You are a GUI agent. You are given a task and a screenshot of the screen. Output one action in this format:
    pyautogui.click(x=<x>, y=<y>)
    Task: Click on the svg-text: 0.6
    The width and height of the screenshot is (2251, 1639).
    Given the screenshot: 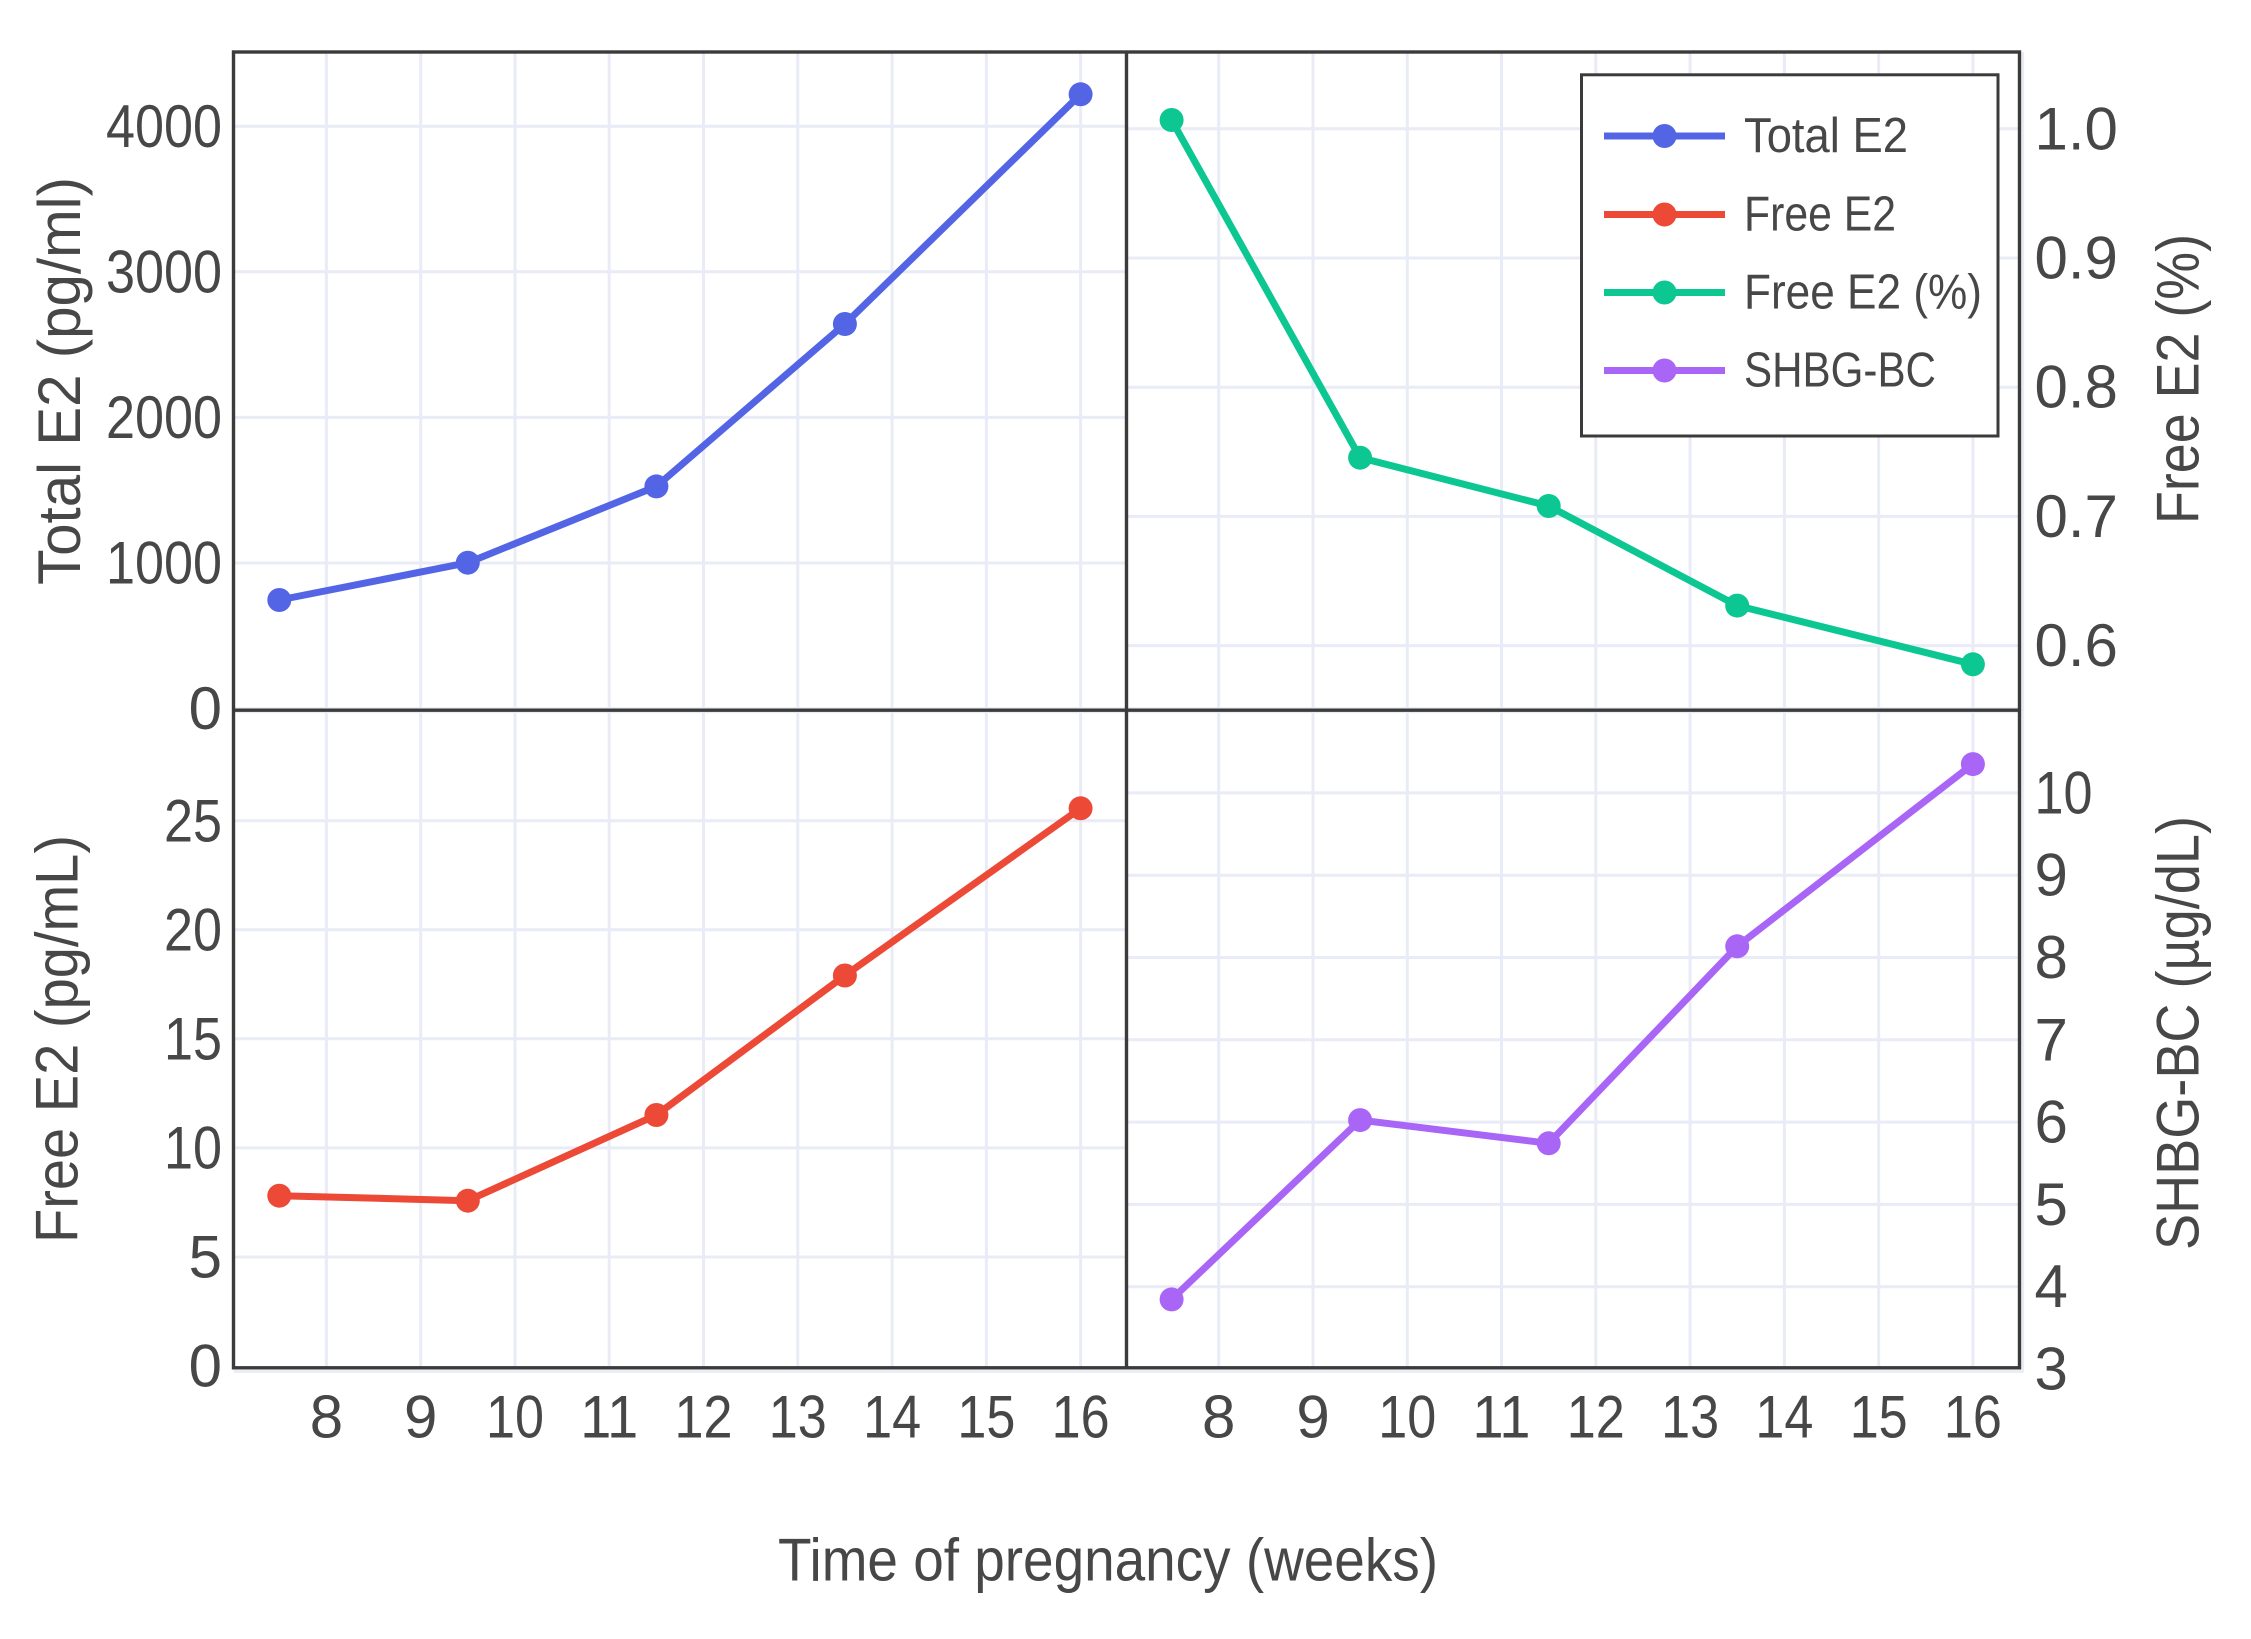 What is the action you would take?
    pyautogui.click(x=2076, y=645)
    